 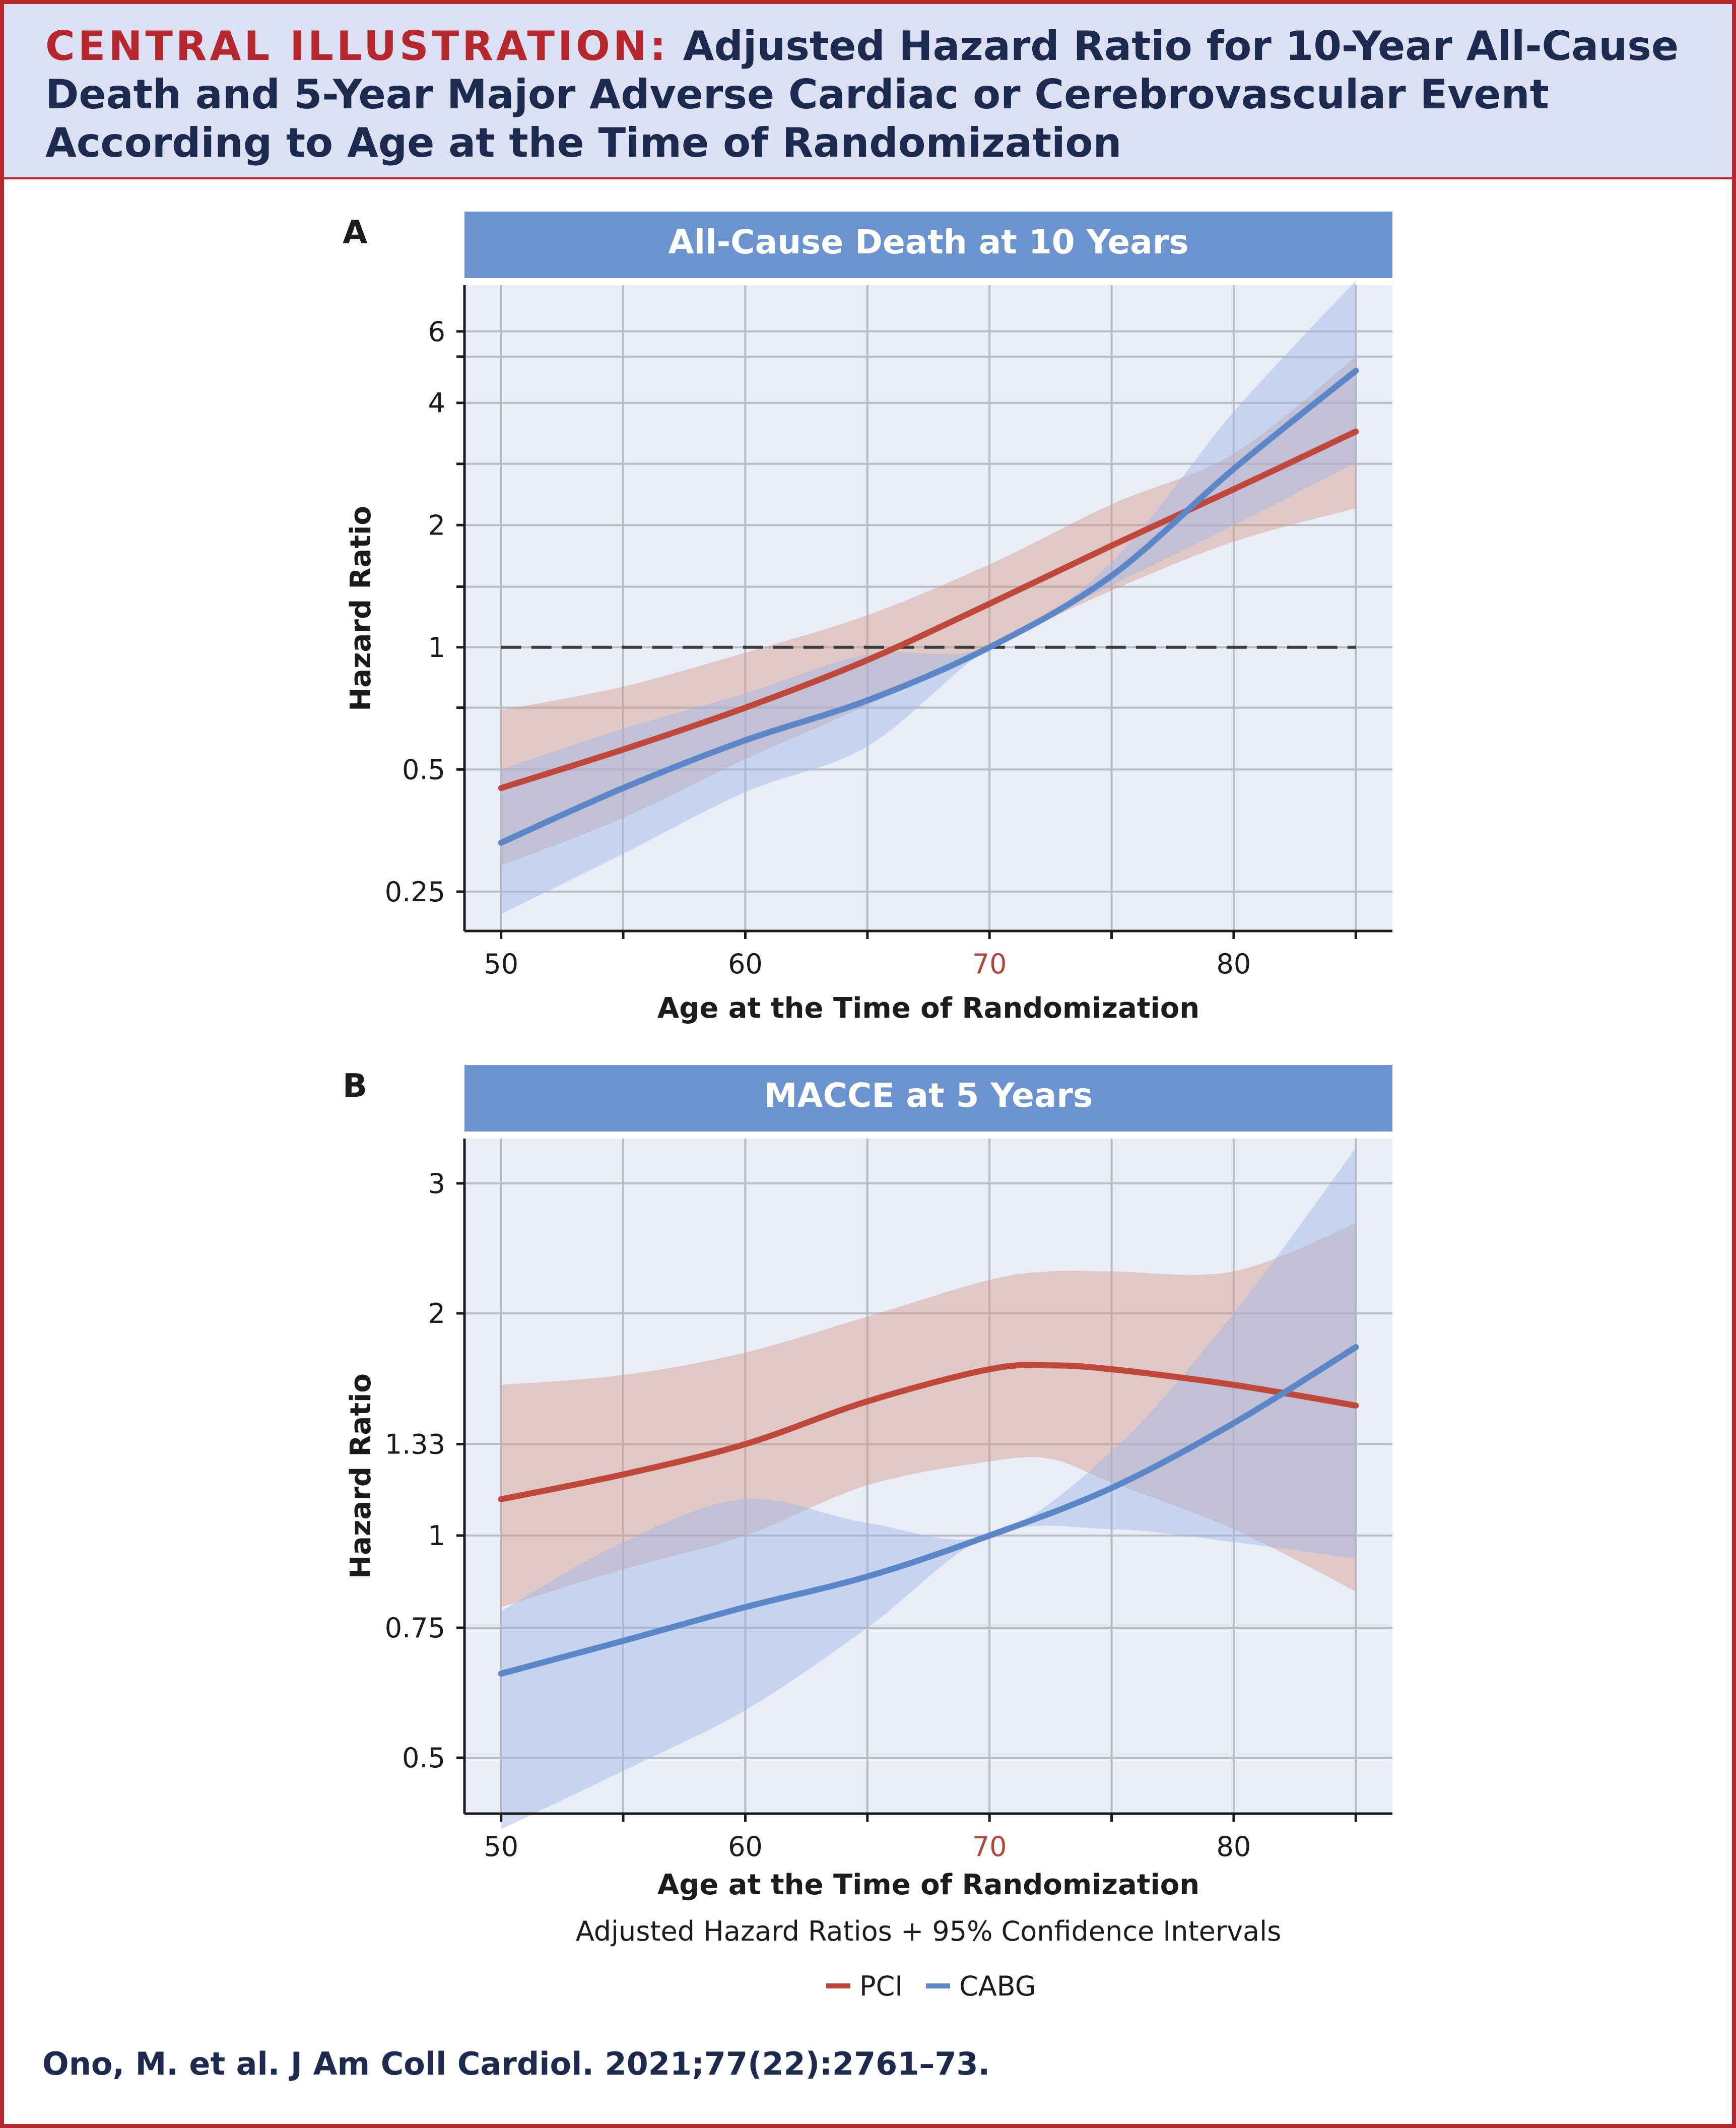 I want to click on panel-b-line-cabg, so click(x=929, y=1510).